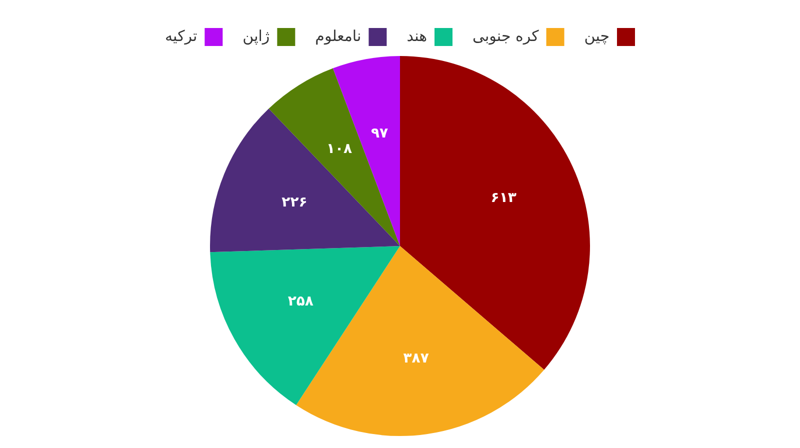 The image size is (800, 448). Describe the element at coordinates (301, 302) in the screenshot. I see `data-label: ۲۵۸` at that location.